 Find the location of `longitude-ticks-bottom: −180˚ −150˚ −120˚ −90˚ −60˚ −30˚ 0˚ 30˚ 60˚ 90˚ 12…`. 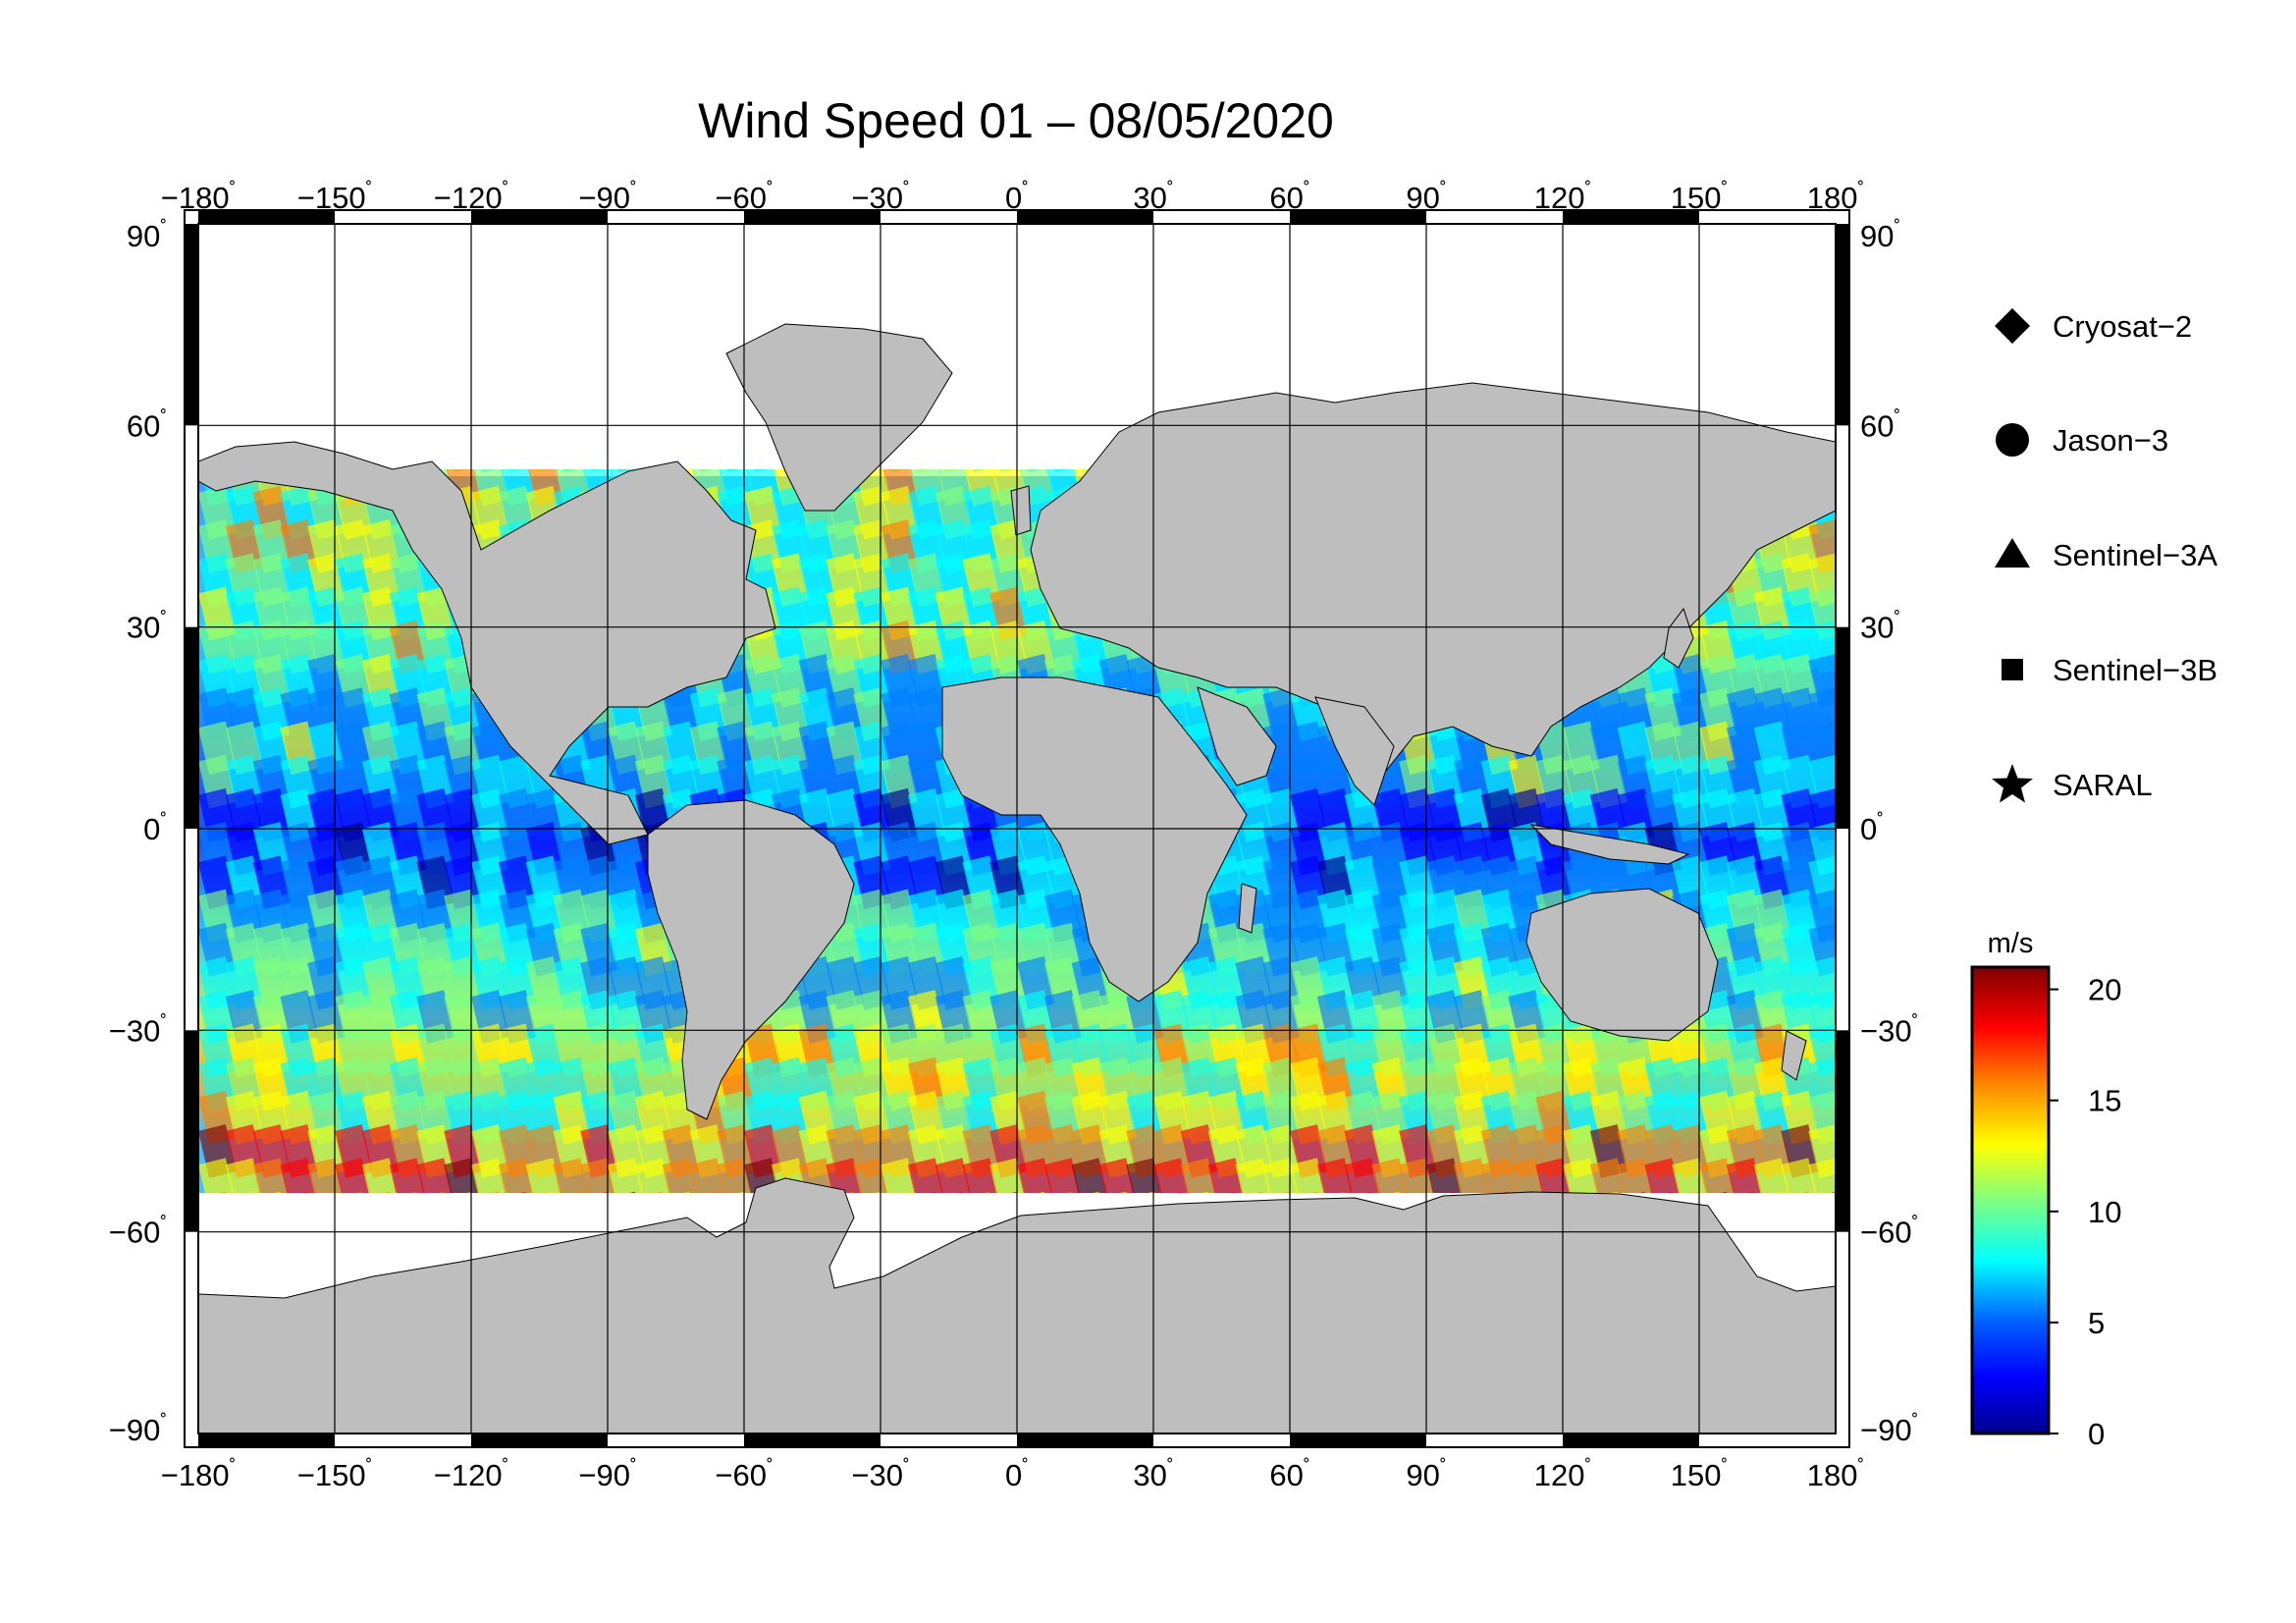

longitude-ticks-bottom: −180˚ −150˚ −120˚ −90˚ −60˚ −30˚ 0˚ 30˚ 60˚ 90˚ 12… is located at coordinates (1012, 1474).